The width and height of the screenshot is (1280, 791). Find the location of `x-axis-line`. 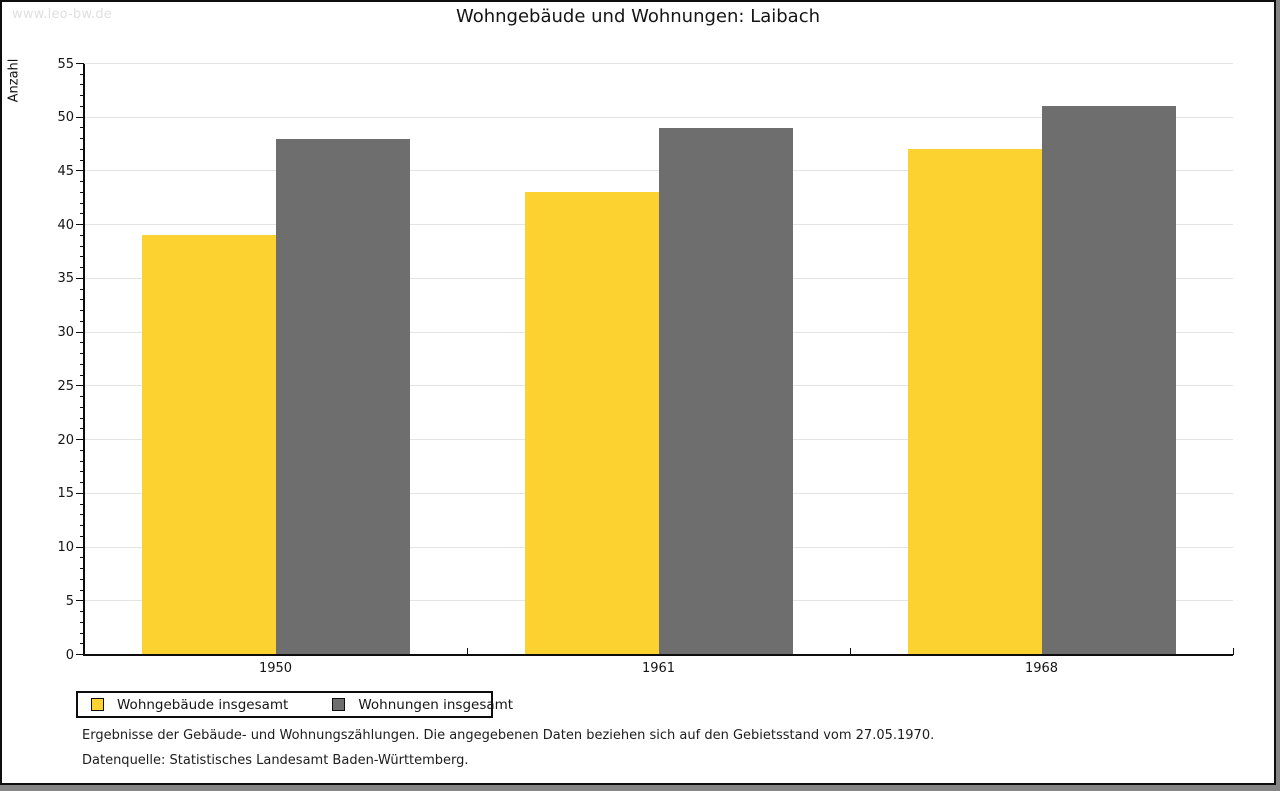

x-axis-line is located at coordinates (658, 654).